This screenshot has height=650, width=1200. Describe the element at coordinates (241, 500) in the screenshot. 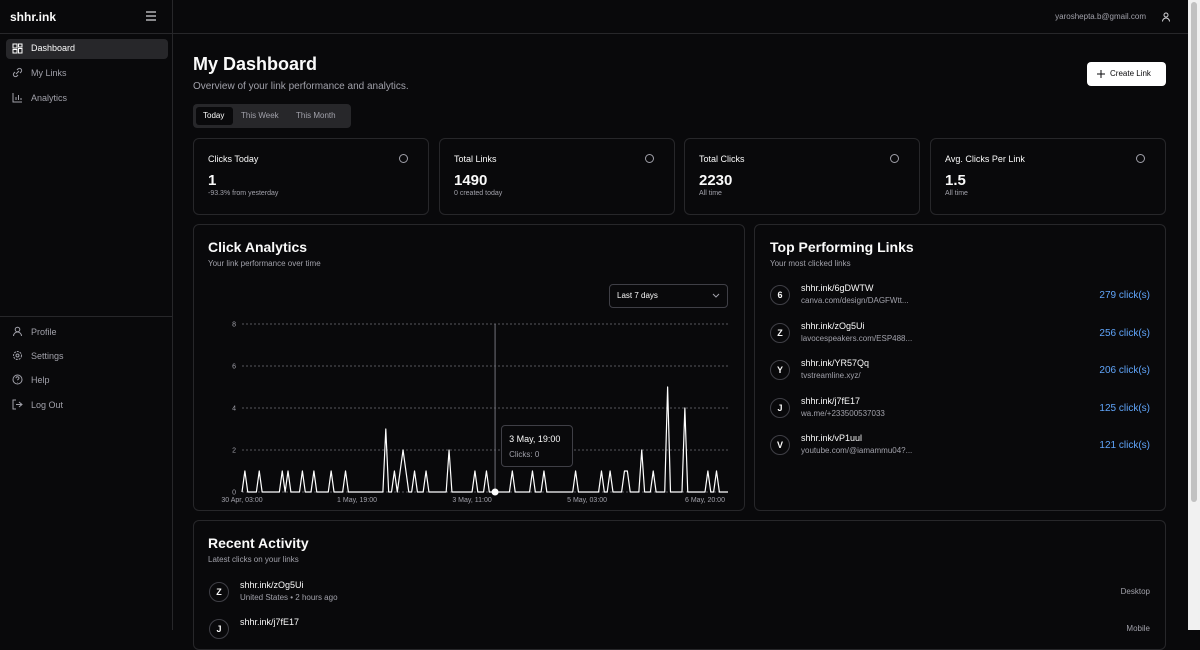

I see `x-tick-label: 30 Apr, 03:00` at that location.